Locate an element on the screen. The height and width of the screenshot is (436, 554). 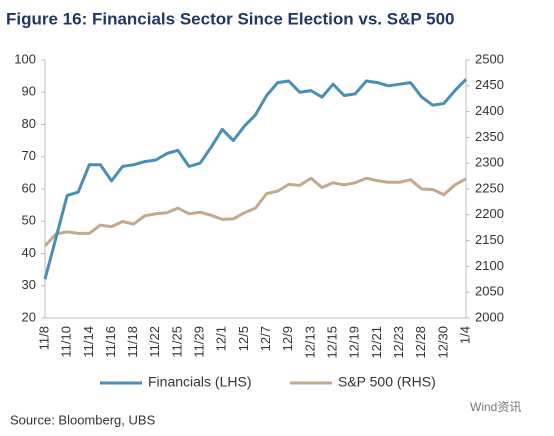
y2-tick-label: 2350 is located at coordinates (489, 136).